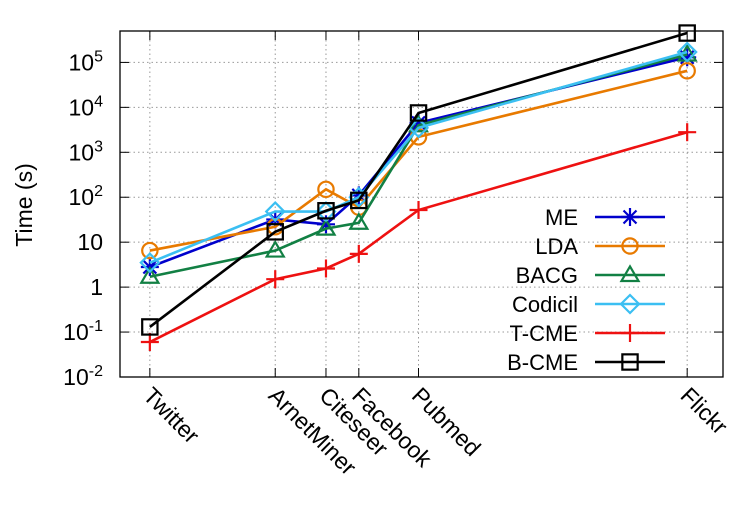 The image size is (747, 528). What do you see at coordinates (542, 362) in the screenshot?
I see `legend-label: B-CME` at bounding box center [542, 362].